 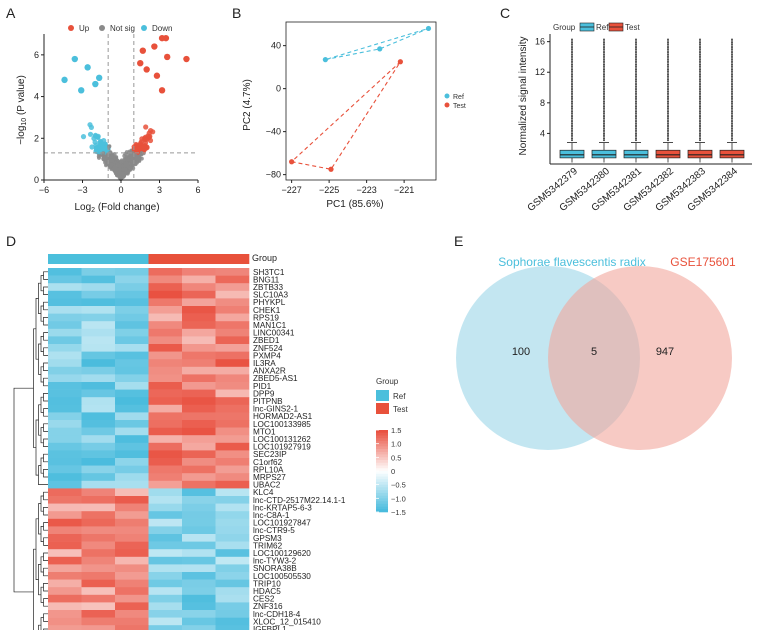 I want to click on panel-e-letter: E, so click(x=458, y=241).